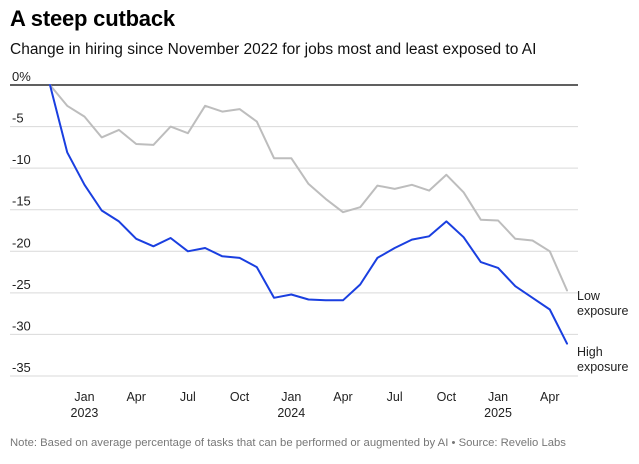  Describe the element at coordinates (21, 76) in the screenshot. I see `y-tick-label: 0%` at that location.